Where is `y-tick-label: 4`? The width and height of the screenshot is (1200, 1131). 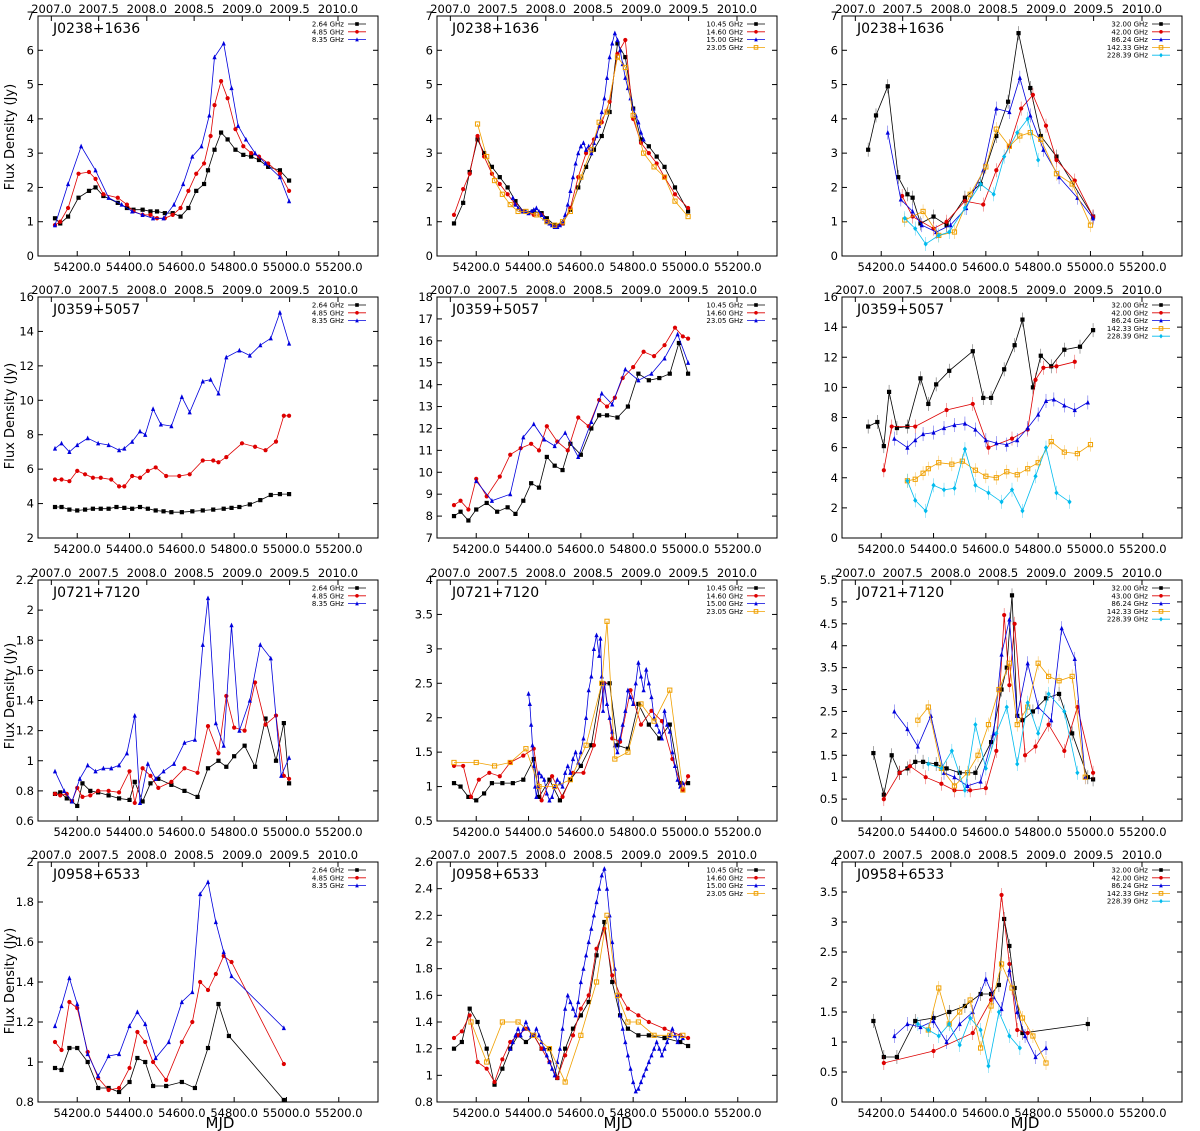
y-tick-label: 4 is located at coordinates (30, 504).